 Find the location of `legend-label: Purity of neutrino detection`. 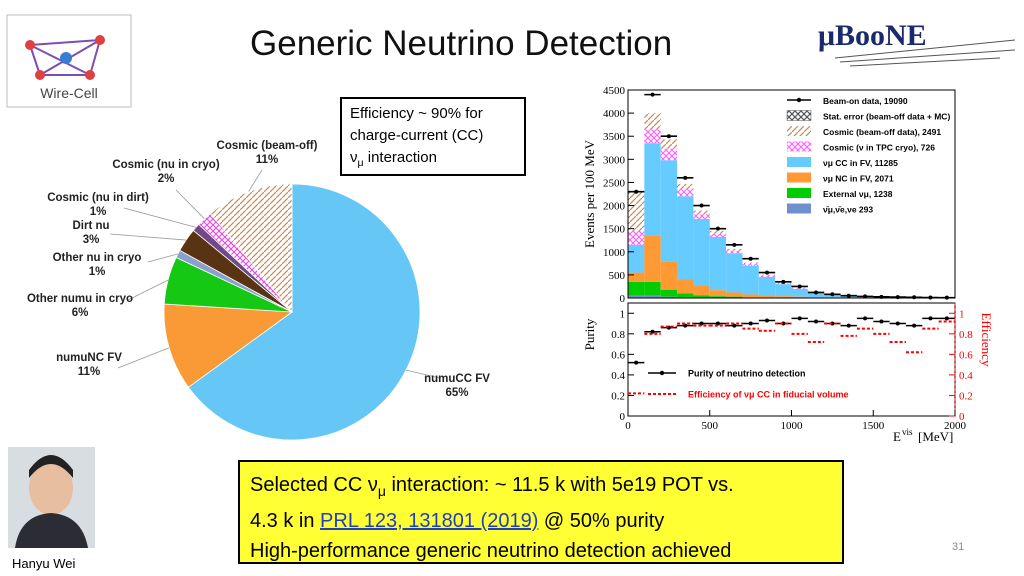

legend-label: Purity of neutrino detection is located at coordinates (747, 374).